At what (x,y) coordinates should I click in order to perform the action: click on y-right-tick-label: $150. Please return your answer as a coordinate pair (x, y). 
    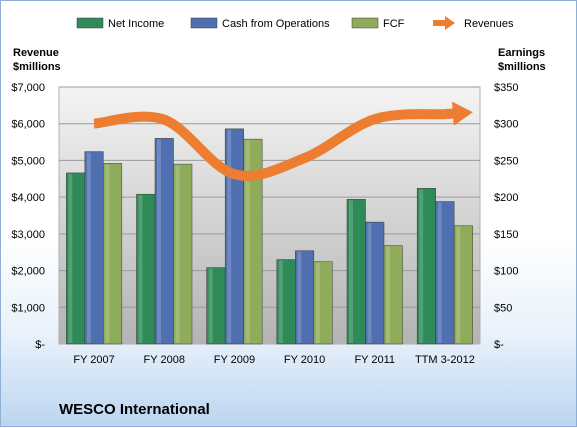
    Looking at the image, I should click on (506, 235).